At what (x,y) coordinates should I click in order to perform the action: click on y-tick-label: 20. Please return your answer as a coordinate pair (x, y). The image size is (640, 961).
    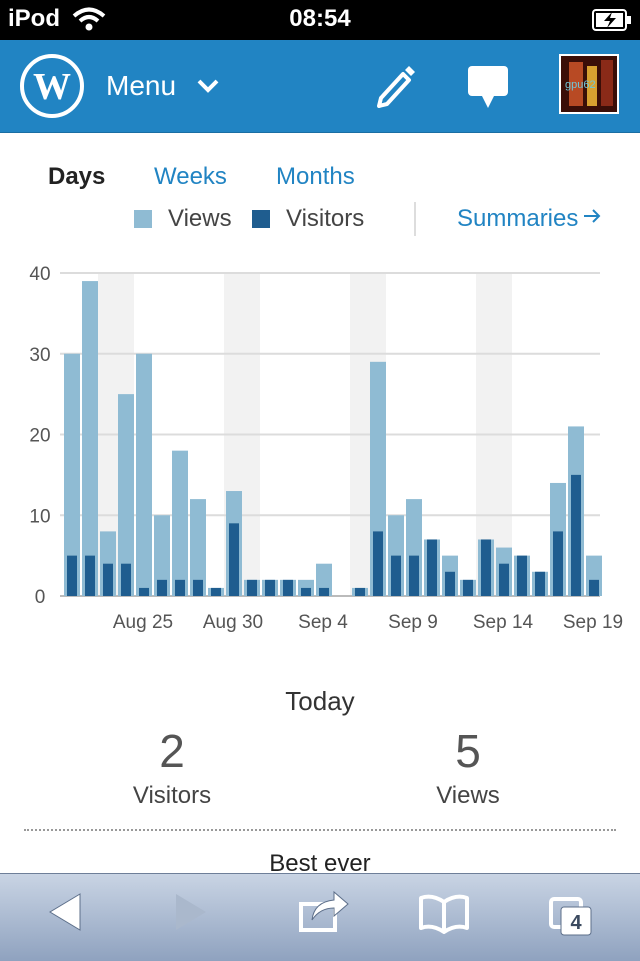
    Looking at the image, I should click on (39, 436).